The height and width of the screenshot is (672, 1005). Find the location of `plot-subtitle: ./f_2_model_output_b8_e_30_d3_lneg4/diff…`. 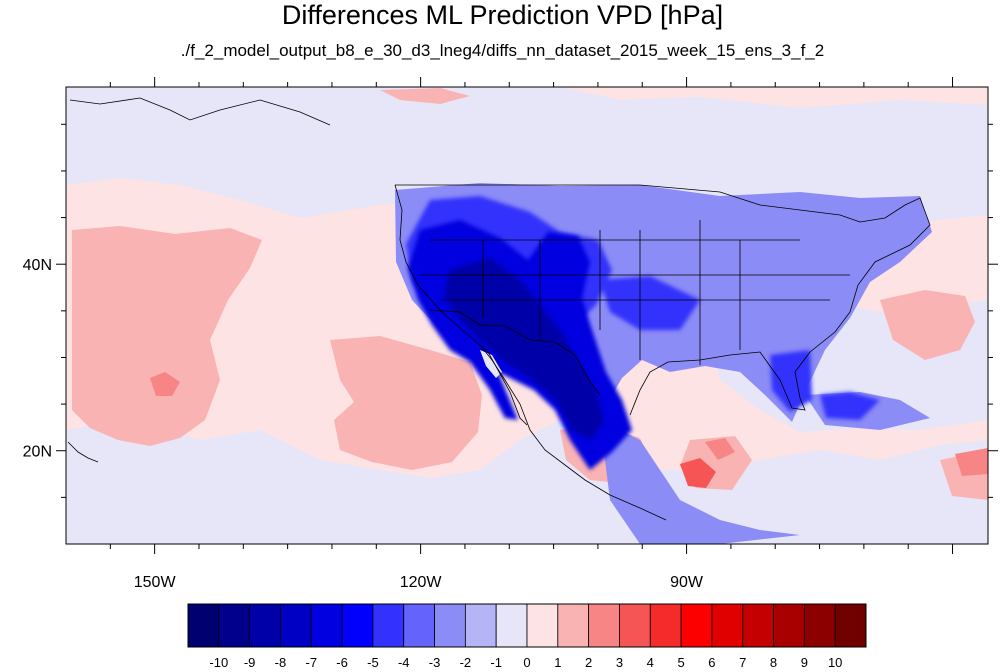

plot-subtitle: ./f_2_model_output_b8_e_30_d3_lneg4/diff… is located at coordinates (502, 50).